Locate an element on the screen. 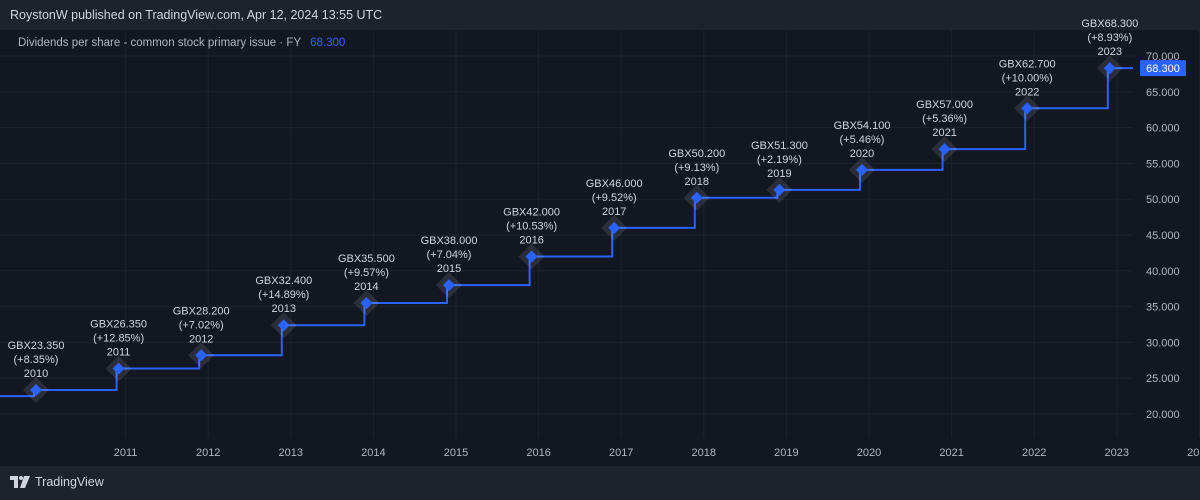 The width and height of the screenshot is (1200, 500). data-label-year: 2023 is located at coordinates (1110, 52).